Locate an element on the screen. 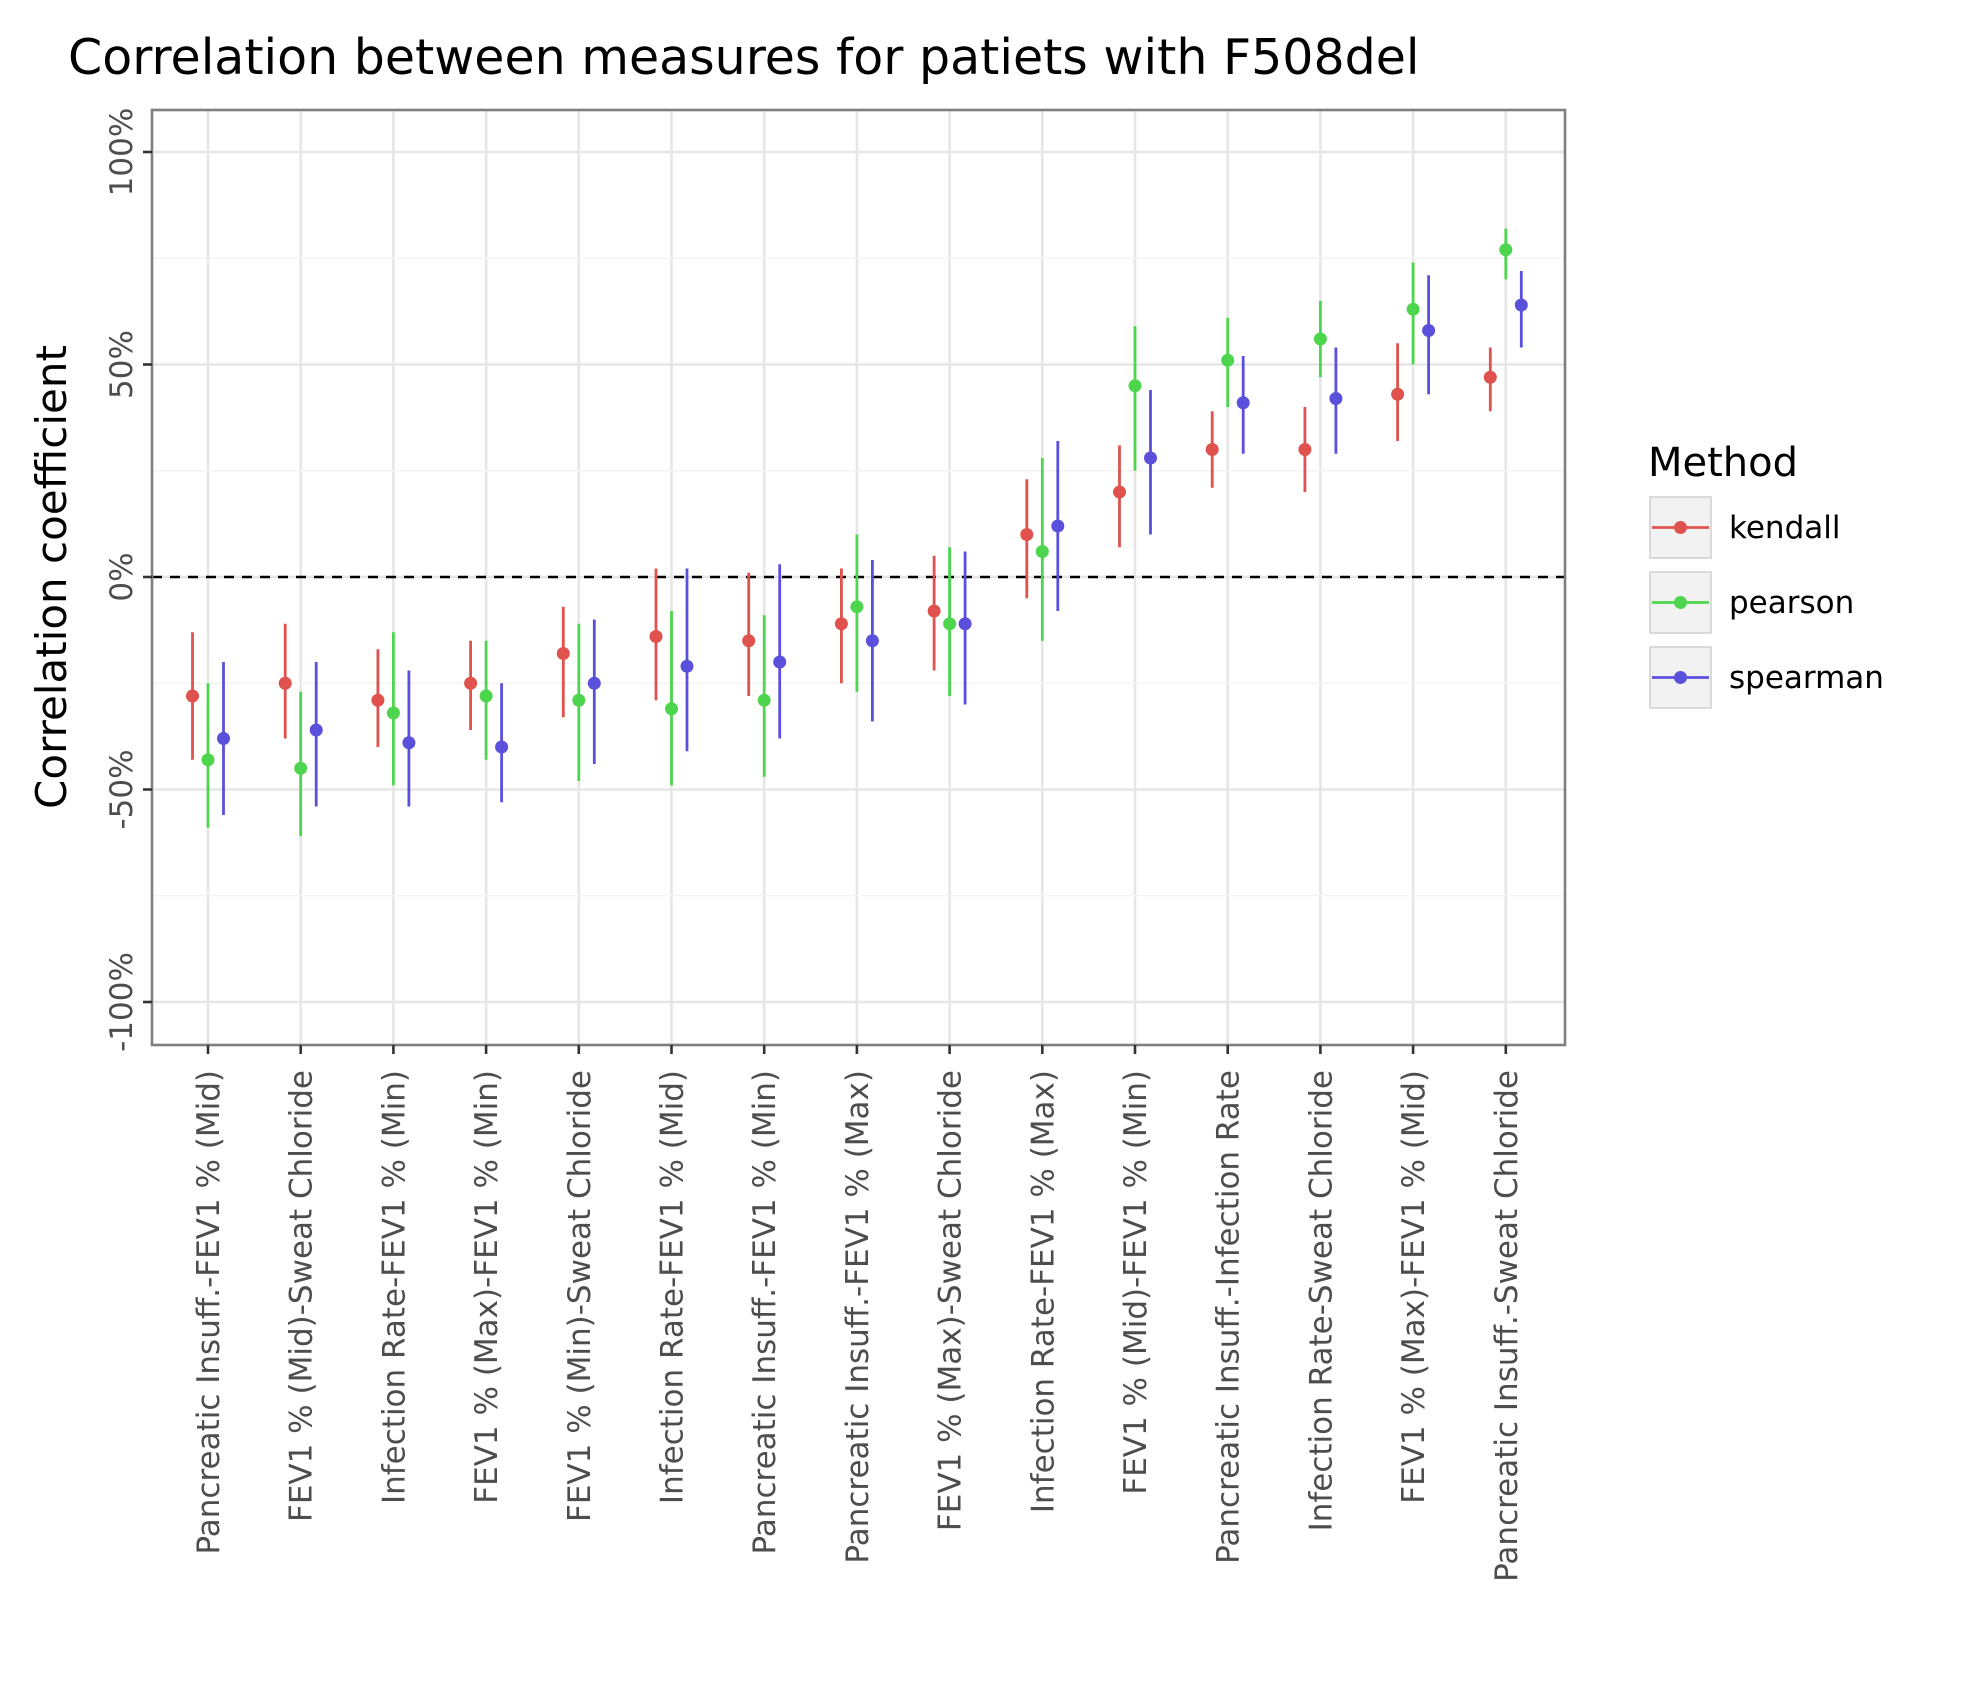  y-tick-label: -100% is located at coordinates (122, 1002).